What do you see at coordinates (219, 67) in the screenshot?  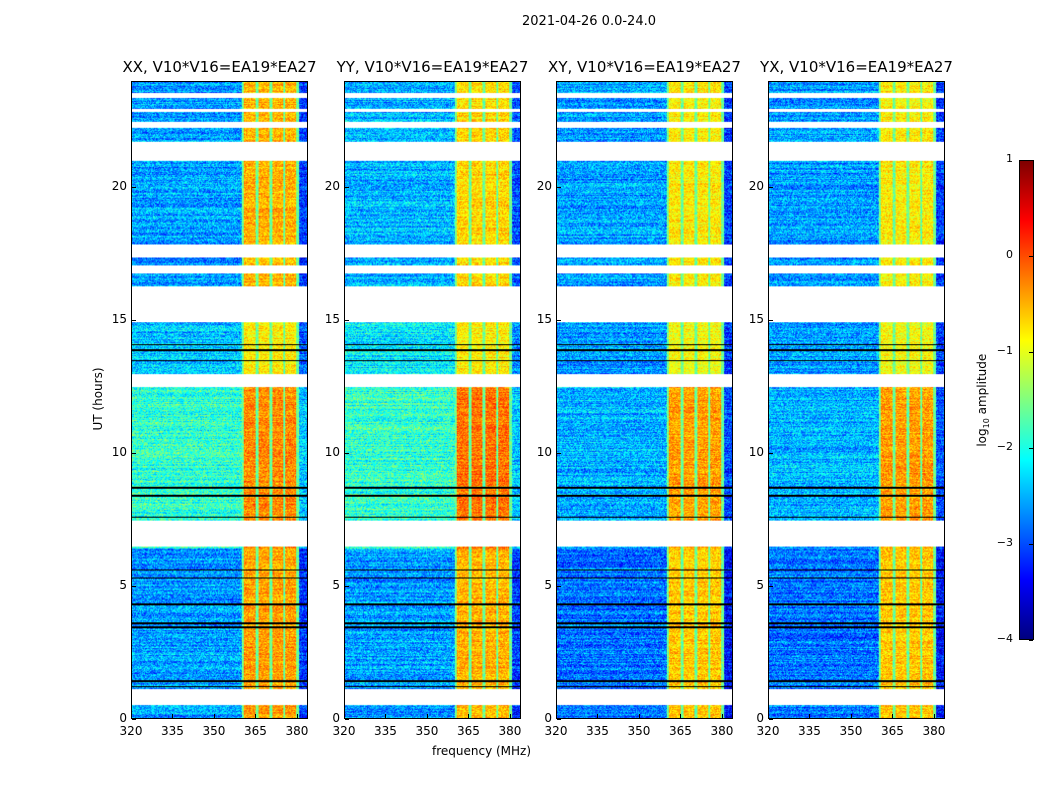 I see `panel-title: XX, V10*V16=EA19*EA27` at bounding box center [219, 67].